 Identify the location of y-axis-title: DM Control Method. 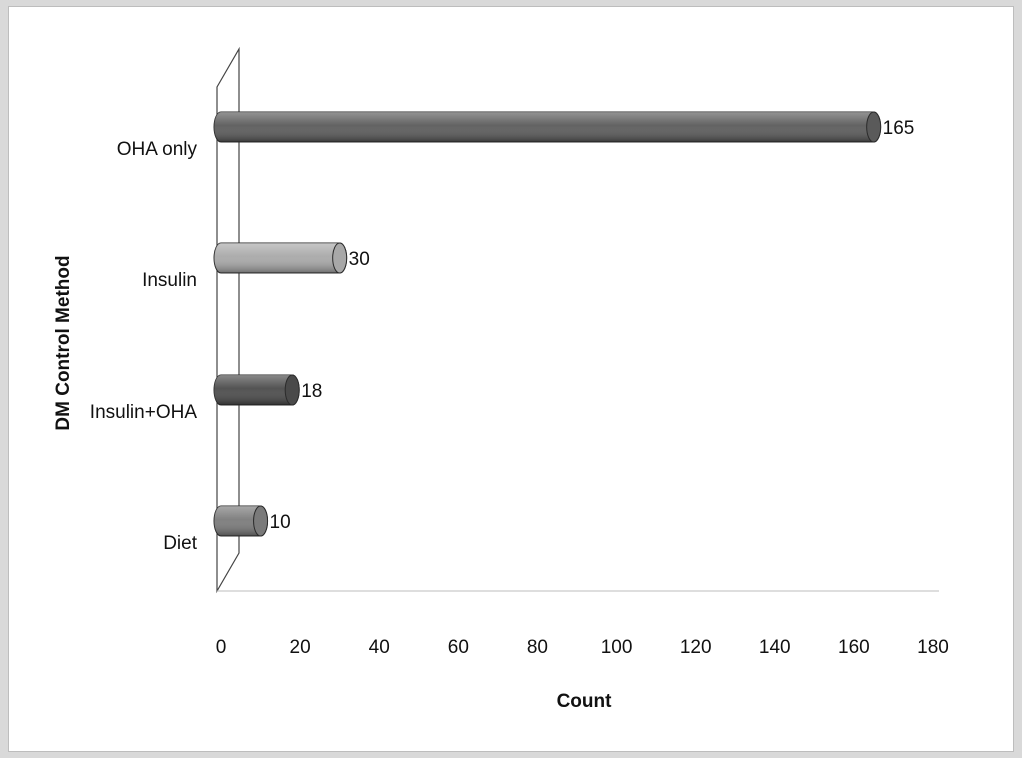
(63, 342).